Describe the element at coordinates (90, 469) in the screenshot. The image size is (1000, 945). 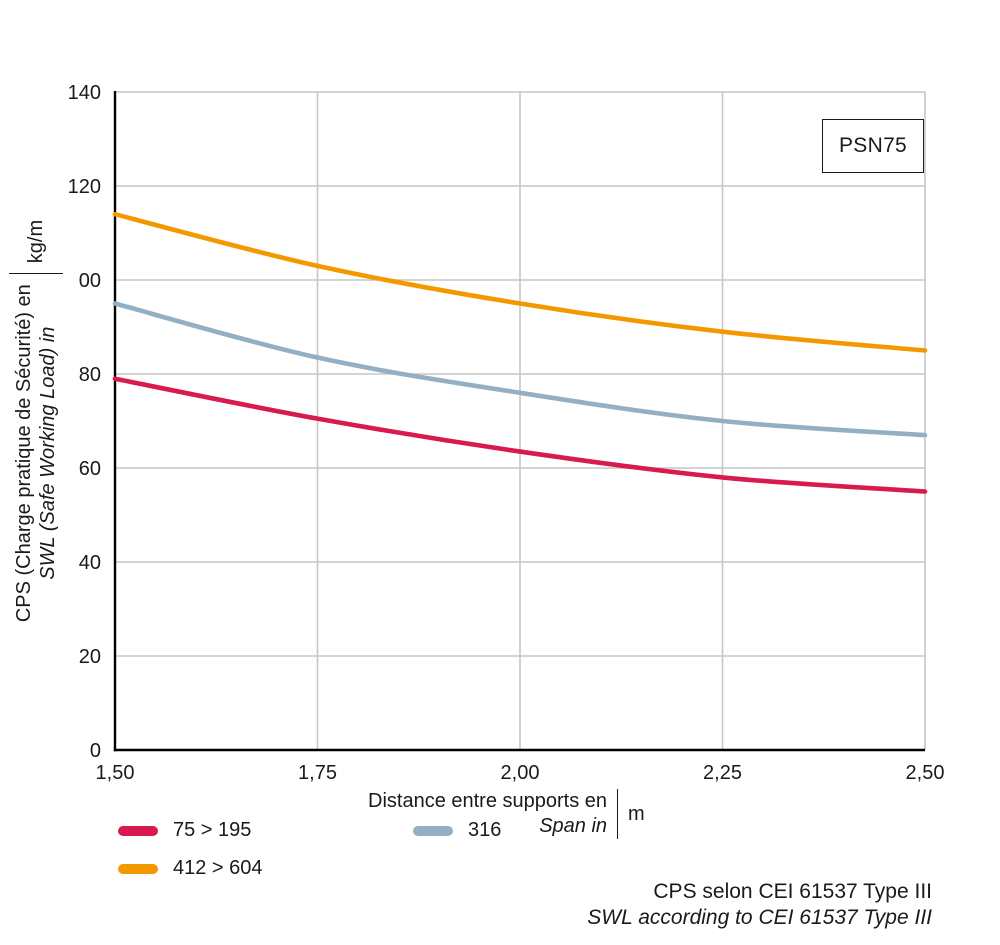
I see `y-tick-label: 60` at that location.